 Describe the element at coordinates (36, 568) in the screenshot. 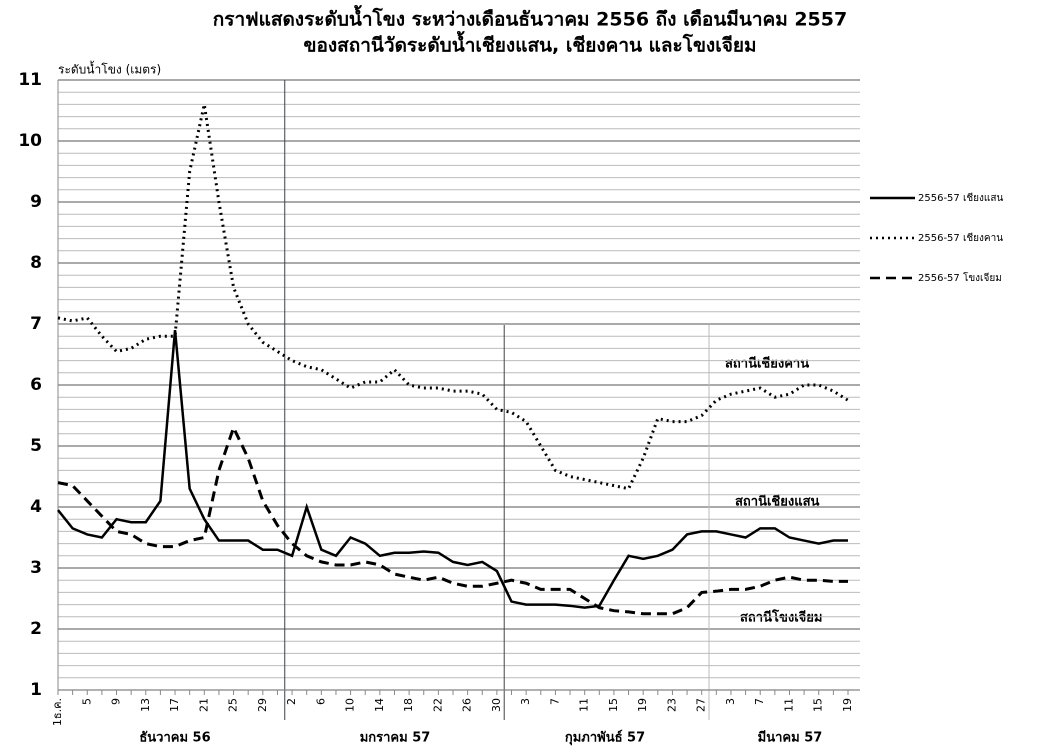

I see `y-tick-label: 3` at that location.